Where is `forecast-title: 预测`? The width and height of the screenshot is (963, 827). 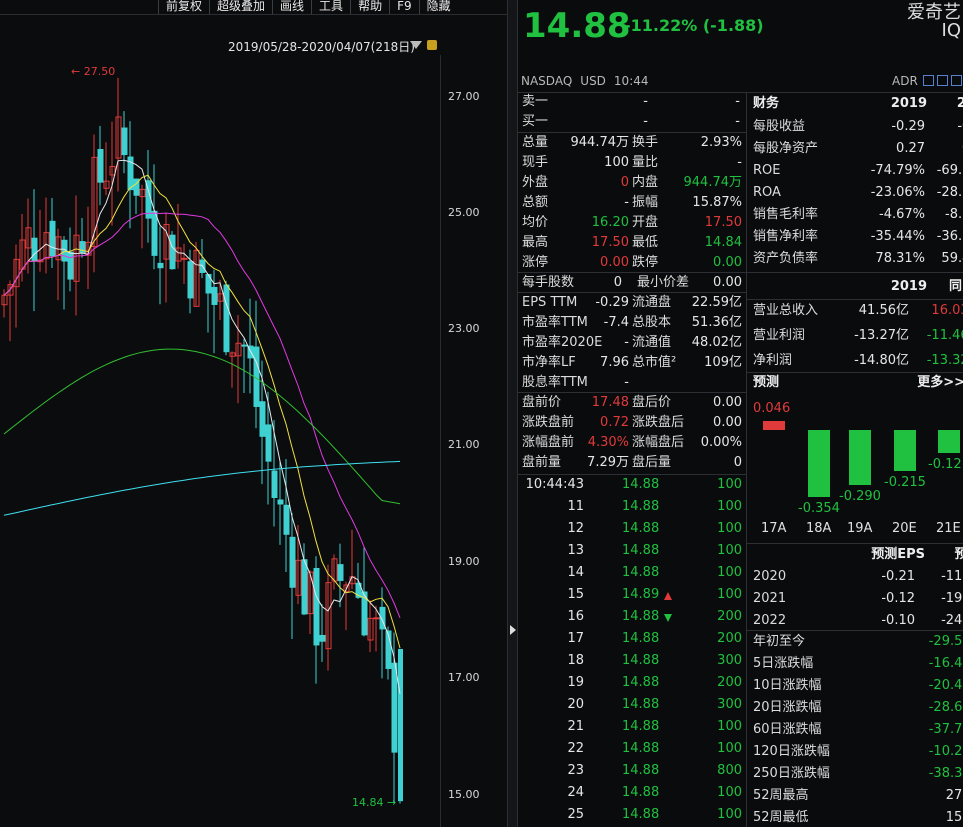 forecast-title: 预测 is located at coordinates (766, 382).